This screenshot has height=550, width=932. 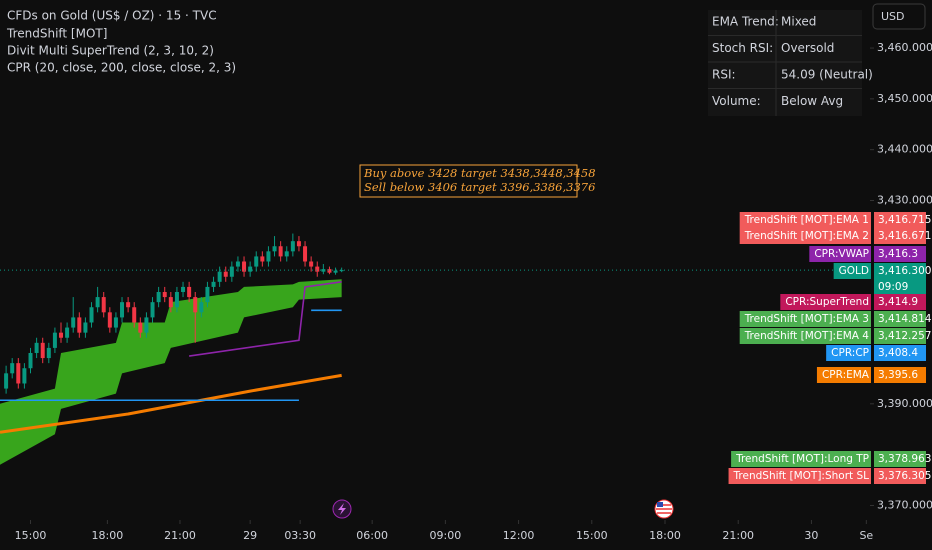 I want to click on tag-value: 3,416.671, so click(x=904, y=236).